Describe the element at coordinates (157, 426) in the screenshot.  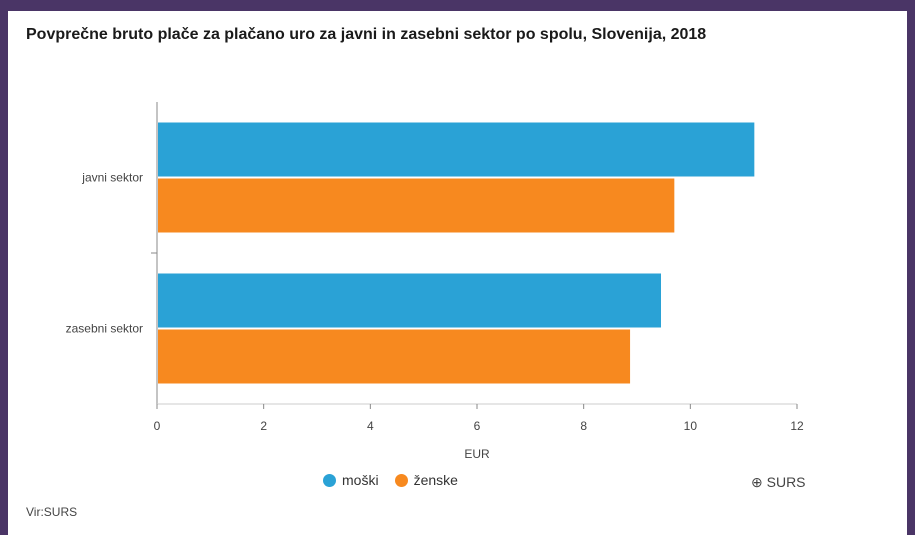
I see `x-tick-label: 0` at that location.